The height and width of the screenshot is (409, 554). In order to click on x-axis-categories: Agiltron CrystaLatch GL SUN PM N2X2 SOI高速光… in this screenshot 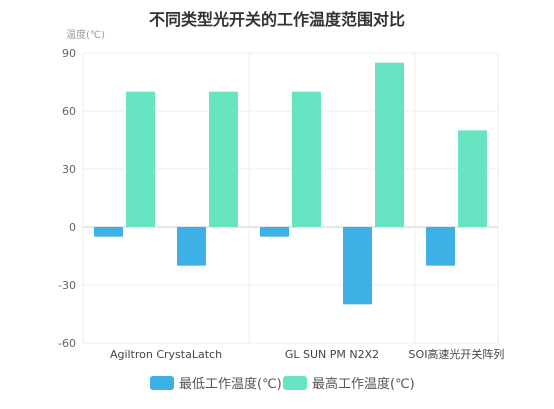, I will do `click(307, 354)`.